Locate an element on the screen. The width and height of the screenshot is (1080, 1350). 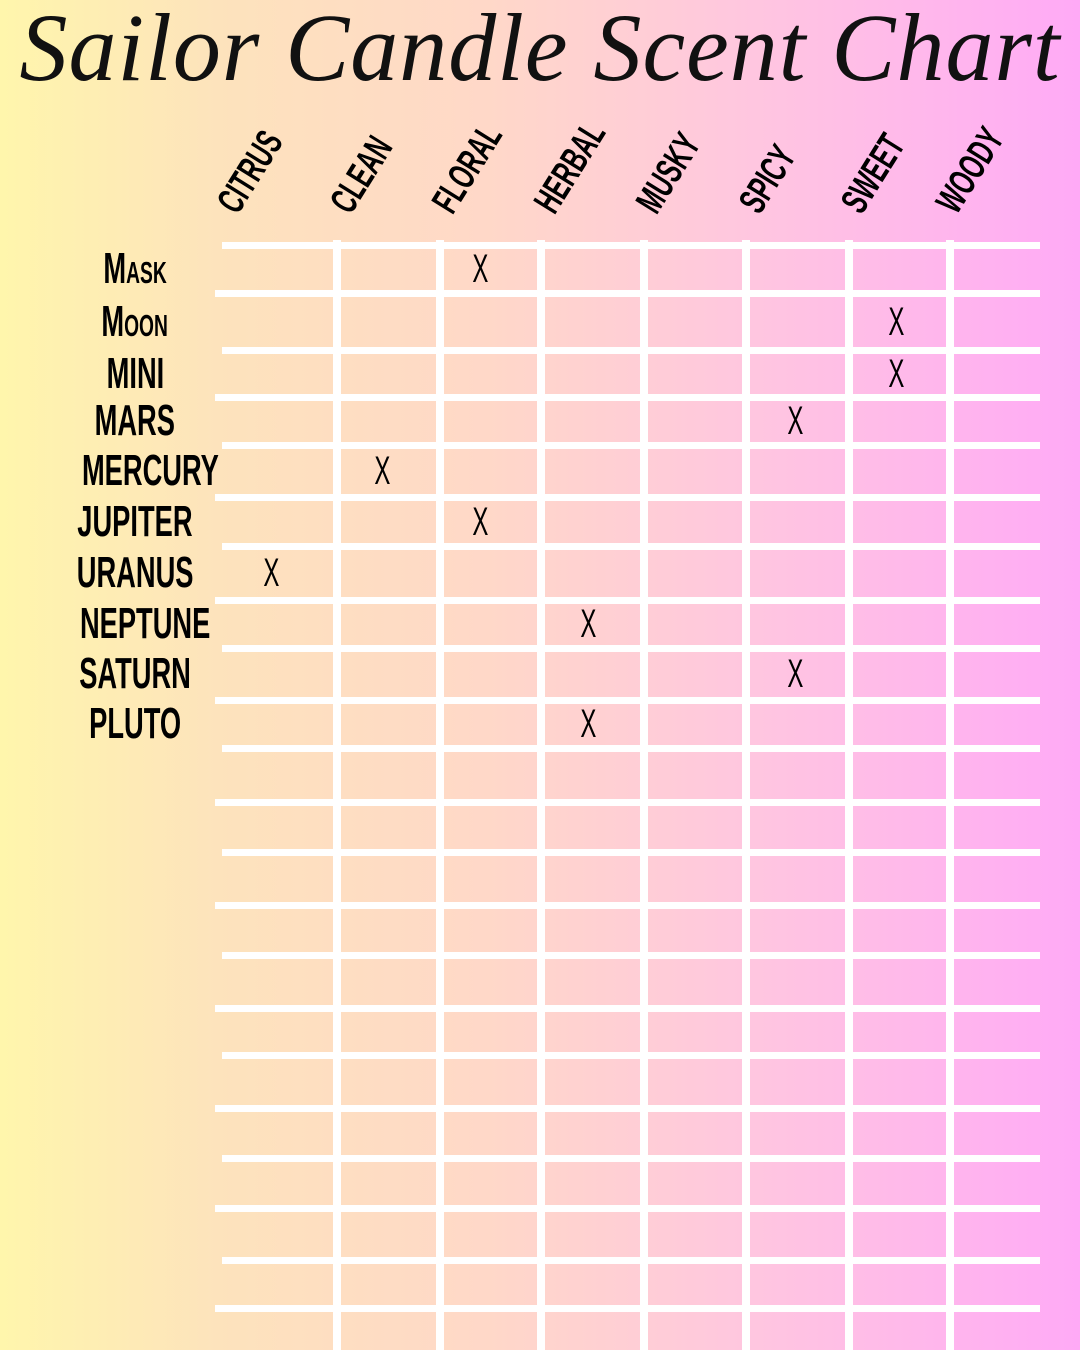
row-label: Moon is located at coordinates (135, 321).